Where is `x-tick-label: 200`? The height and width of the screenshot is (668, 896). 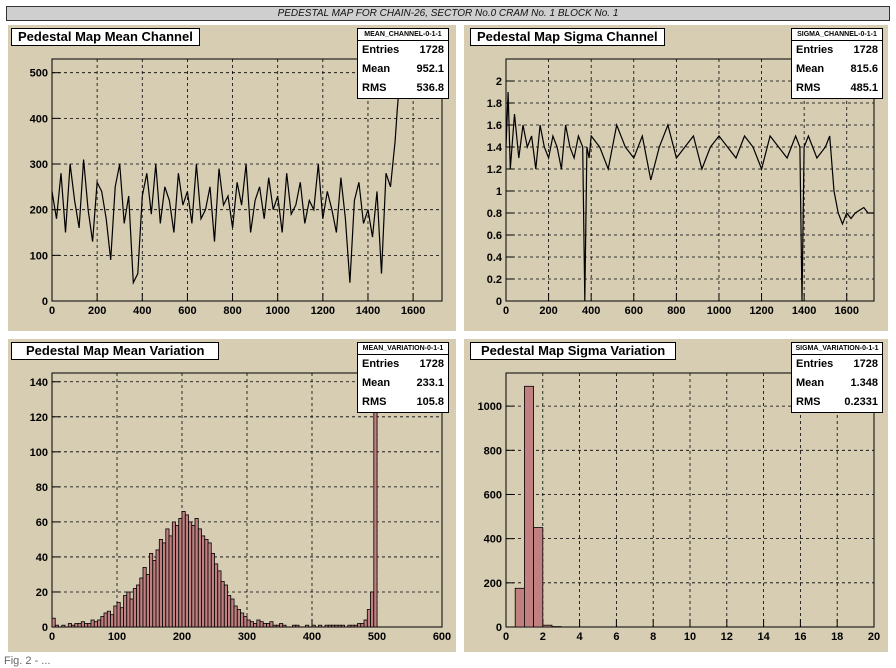
x-tick-label: 200 is located at coordinates (97, 311).